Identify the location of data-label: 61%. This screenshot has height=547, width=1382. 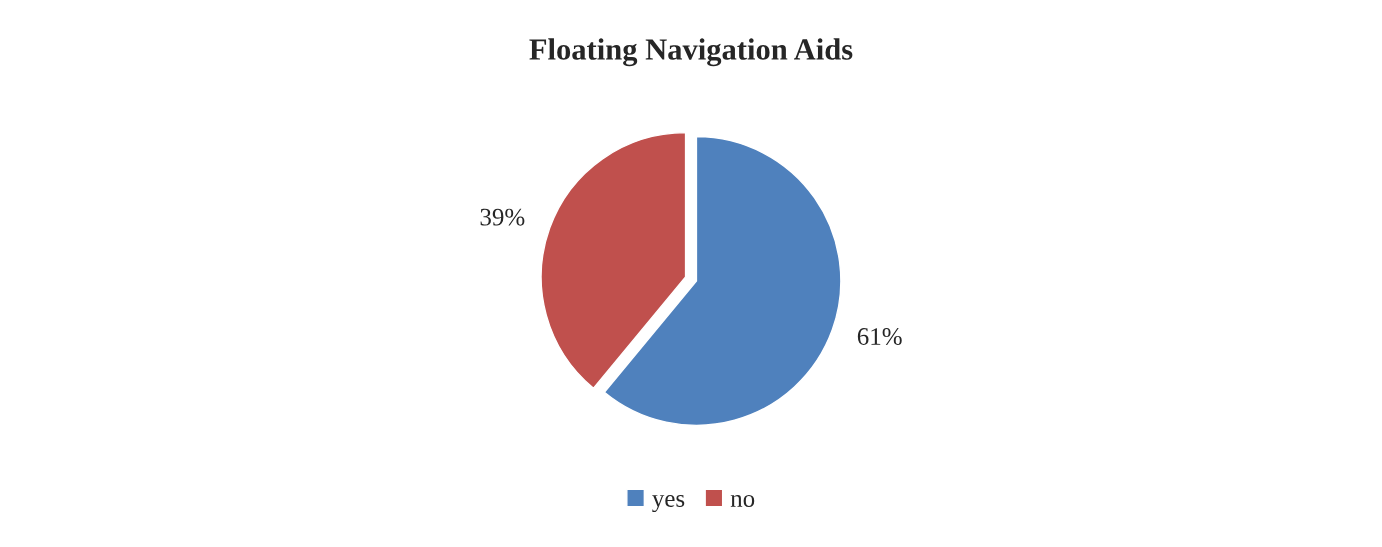
(879, 336).